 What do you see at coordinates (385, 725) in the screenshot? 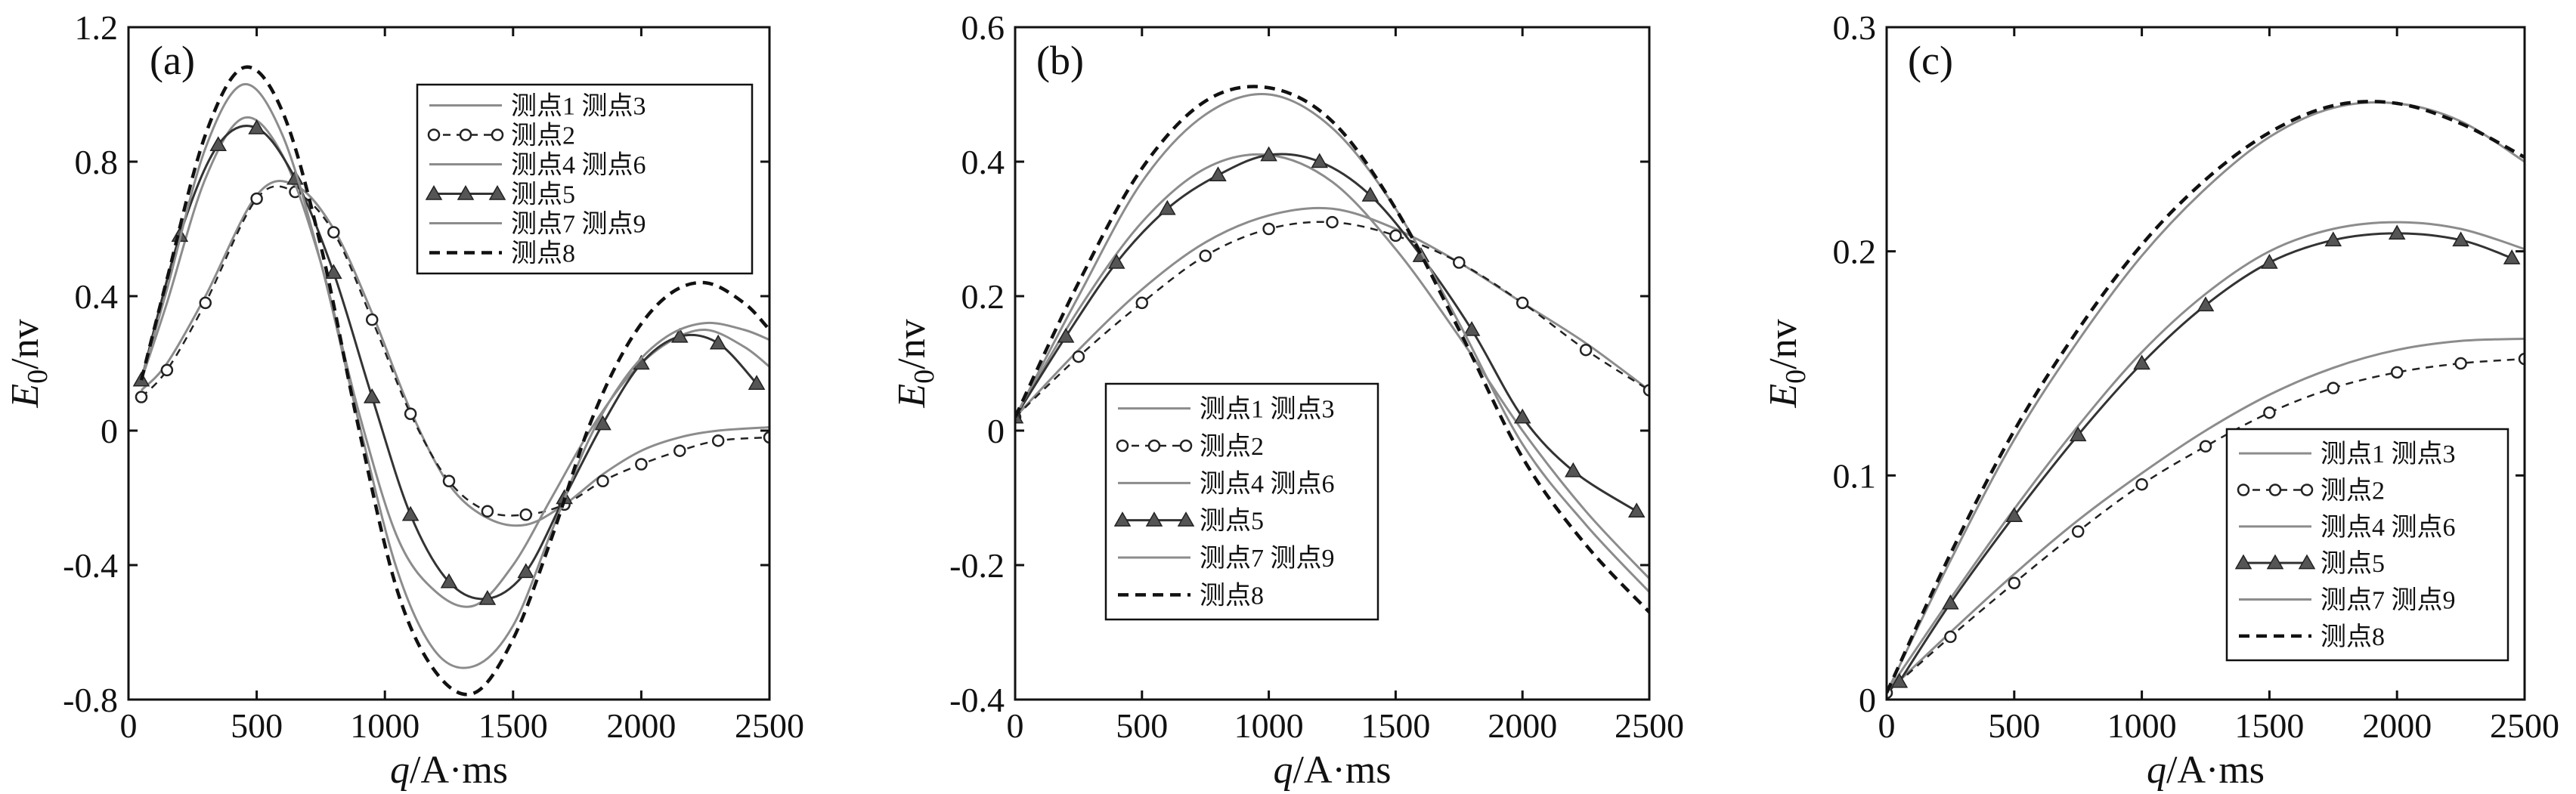
I see `x-tick-label: 1000` at bounding box center [385, 725].